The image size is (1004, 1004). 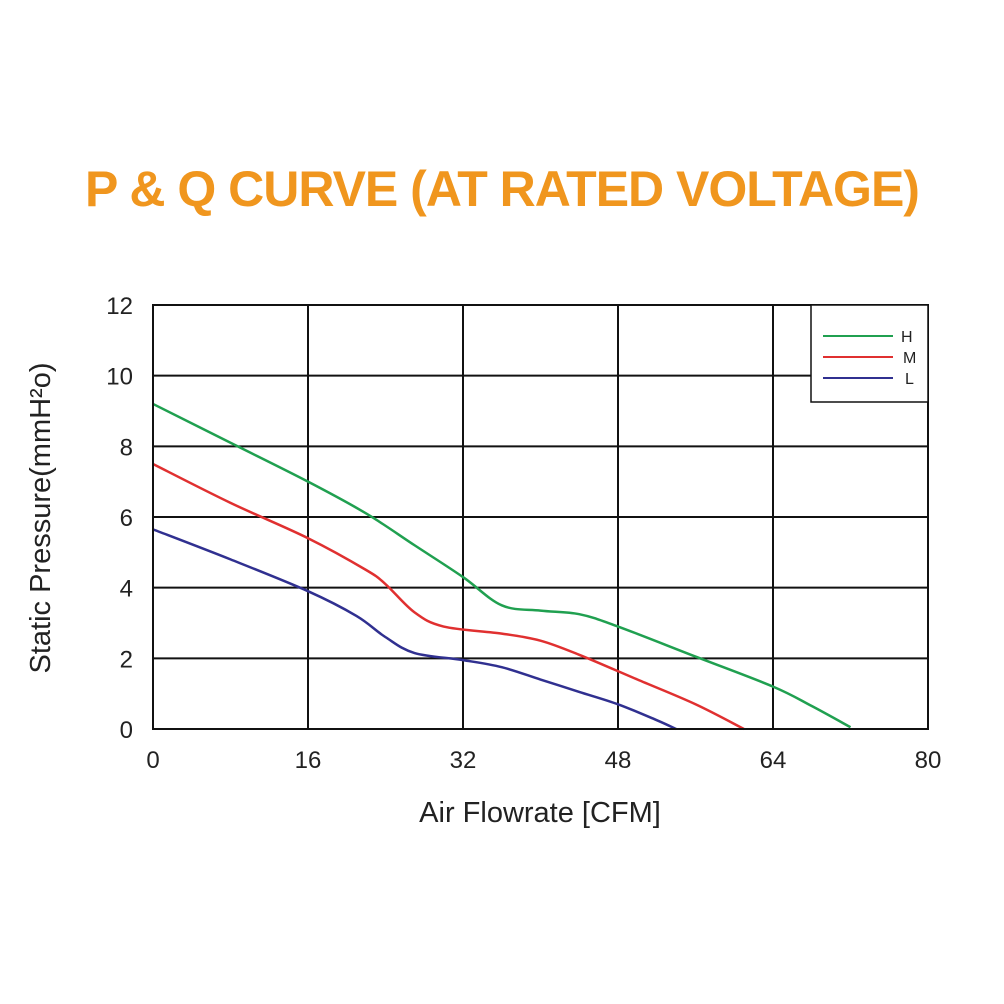 I want to click on x-axis-label: Air Flowrate [CFM], so click(x=540, y=813).